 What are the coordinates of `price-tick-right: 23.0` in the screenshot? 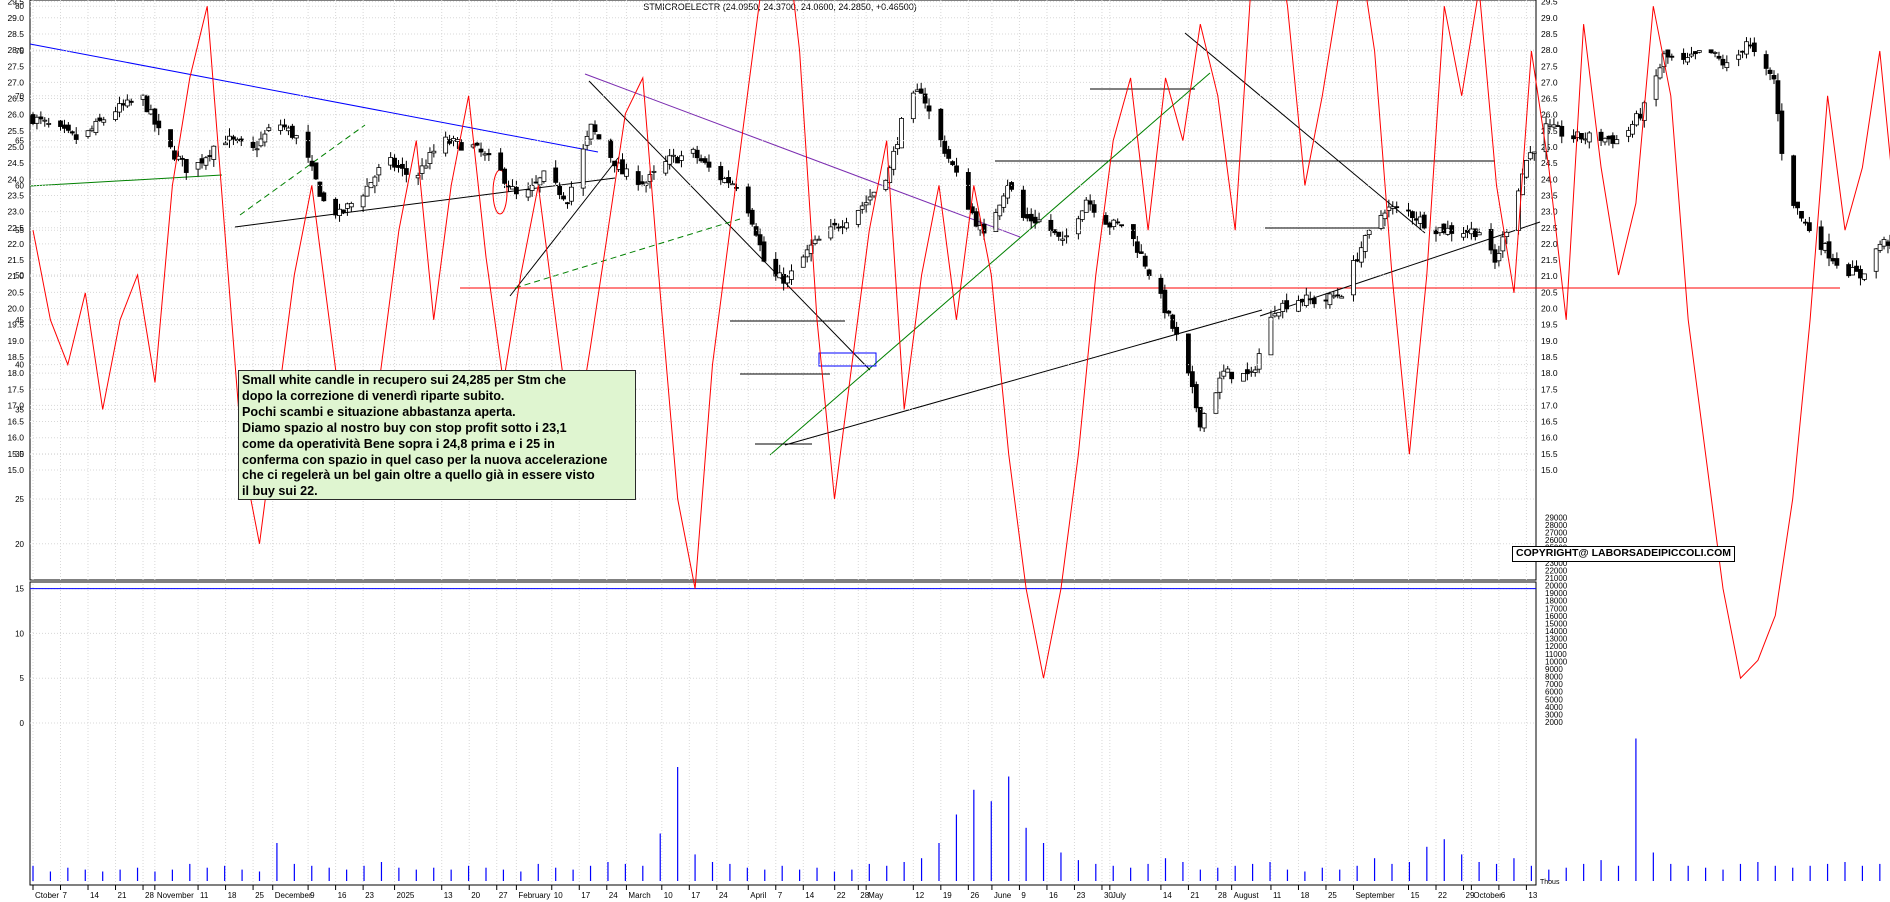 It's located at (1549, 212).